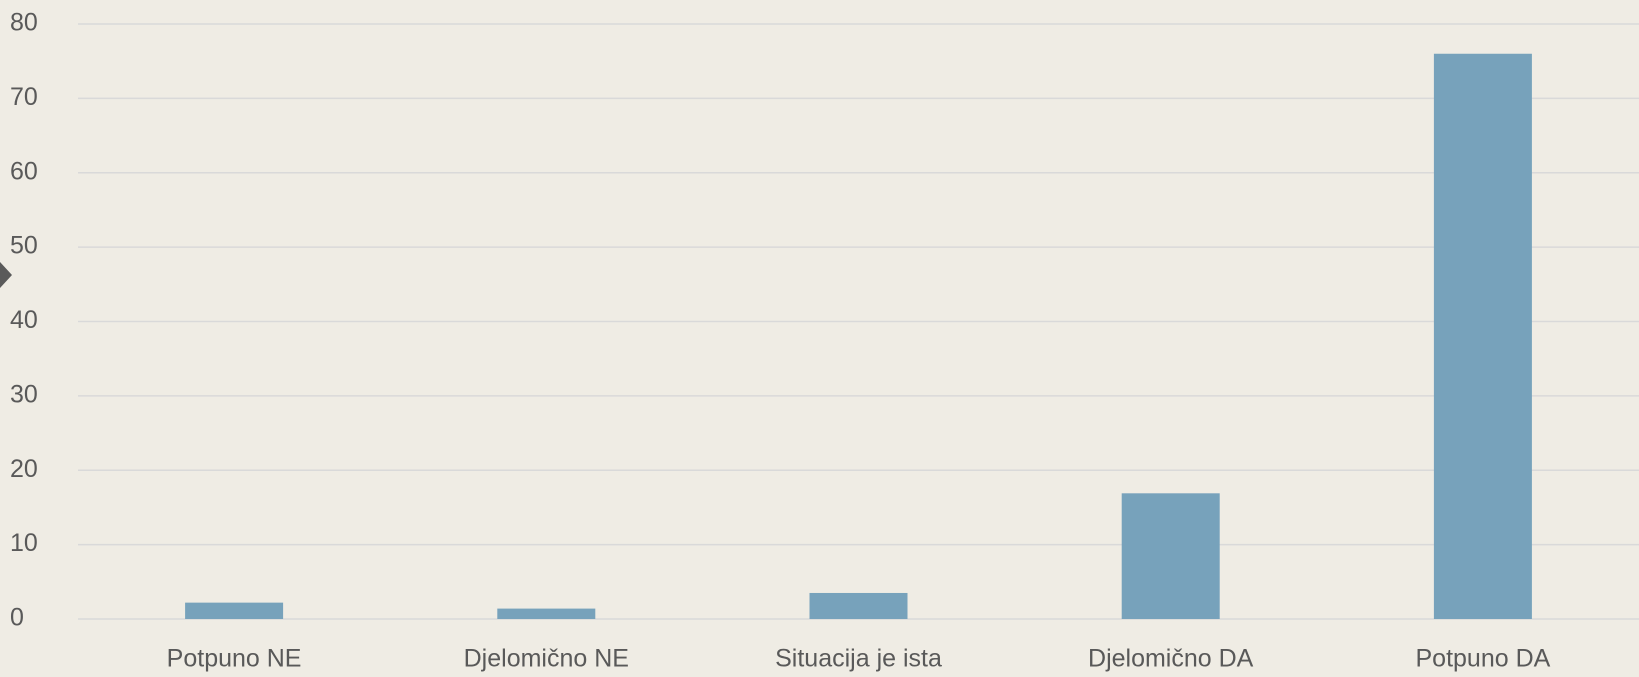 The height and width of the screenshot is (677, 1639). What do you see at coordinates (24, 23) in the screenshot?
I see `y-tick-label: 80` at bounding box center [24, 23].